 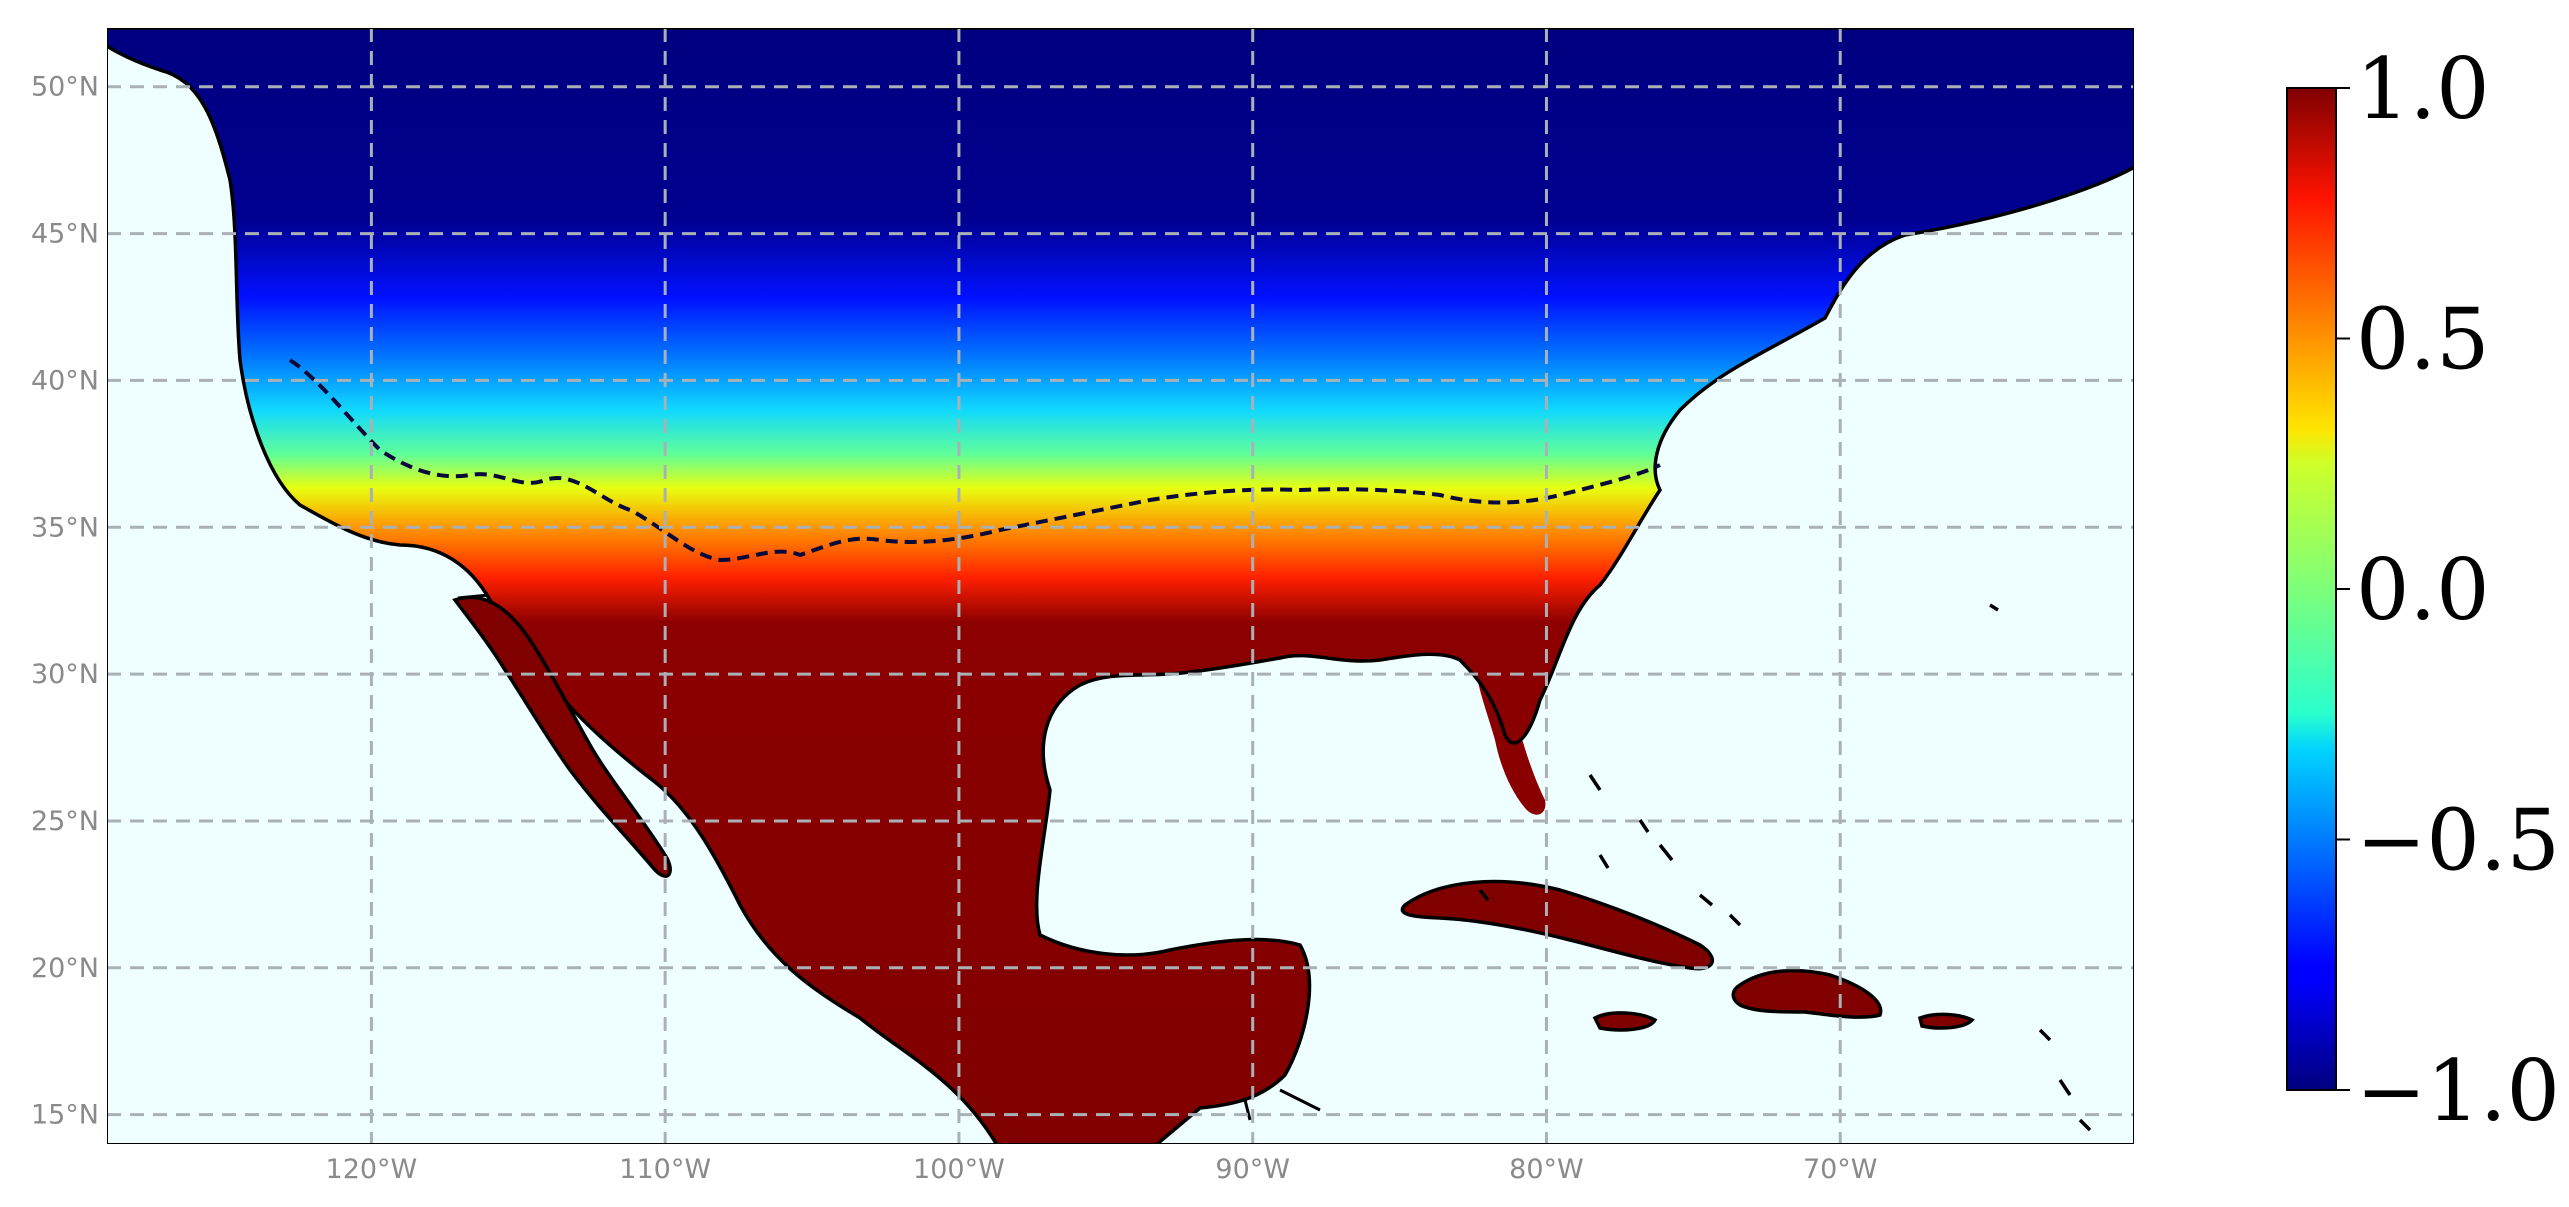 I want to click on lon-tick-label: 70°W, so click(x=1840, y=1169).